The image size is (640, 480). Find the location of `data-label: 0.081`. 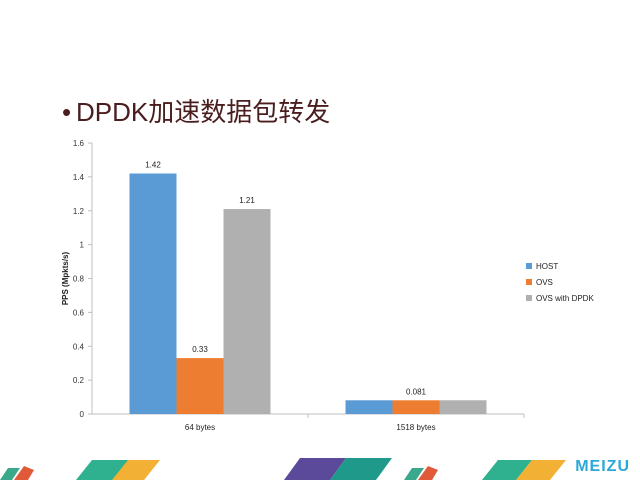

data-label: 0.081 is located at coordinates (416, 391).